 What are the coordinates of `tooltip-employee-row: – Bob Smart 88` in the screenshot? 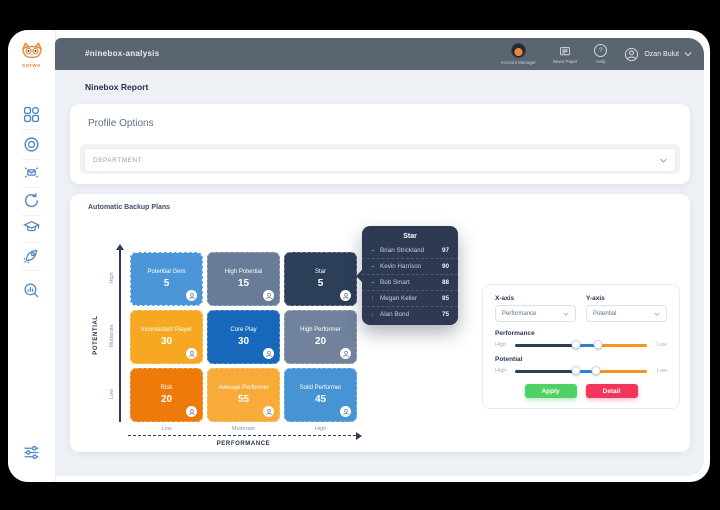 It's located at (410, 283).